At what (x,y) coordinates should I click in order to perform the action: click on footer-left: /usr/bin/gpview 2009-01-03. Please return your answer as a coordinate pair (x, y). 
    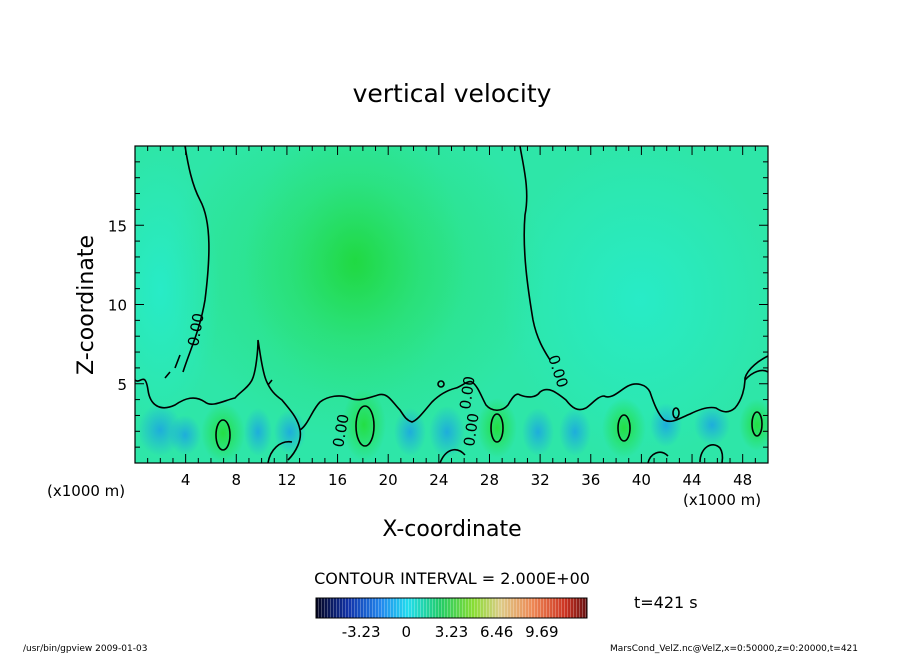
    Looking at the image, I should click on (85, 649).